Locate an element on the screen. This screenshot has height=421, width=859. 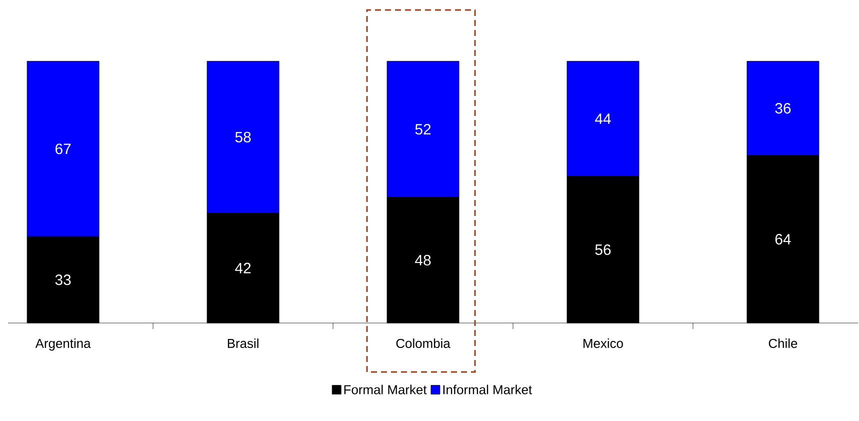
data-label: 64 is located at coordinates (783, 239).